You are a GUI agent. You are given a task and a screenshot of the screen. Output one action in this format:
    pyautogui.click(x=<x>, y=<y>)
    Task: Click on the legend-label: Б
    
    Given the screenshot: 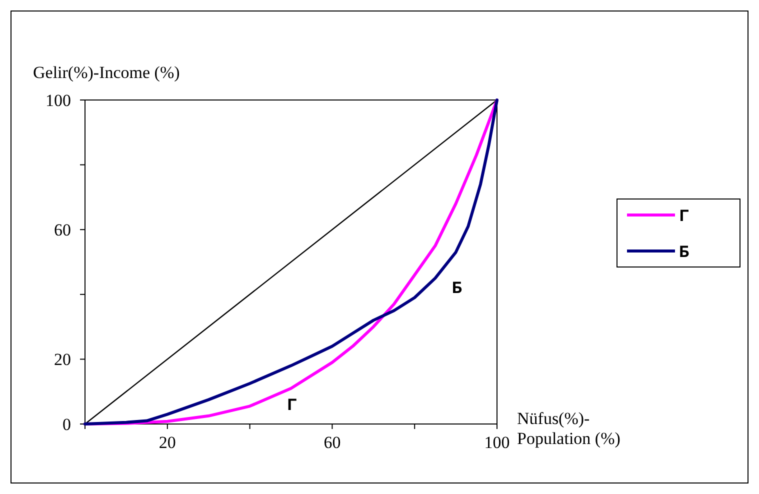 What is the action you would take?
    pyautogui.click(x=684, y=253)
    